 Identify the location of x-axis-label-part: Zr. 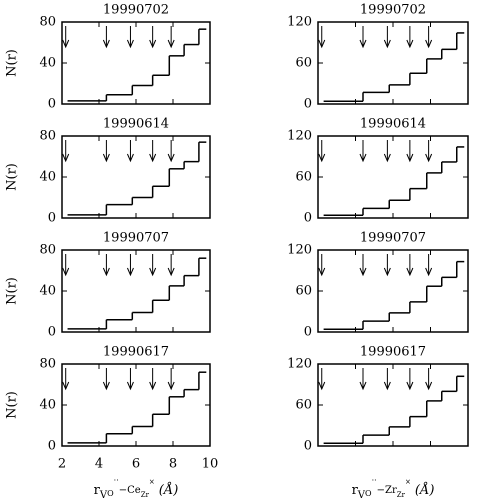
(145, 495).